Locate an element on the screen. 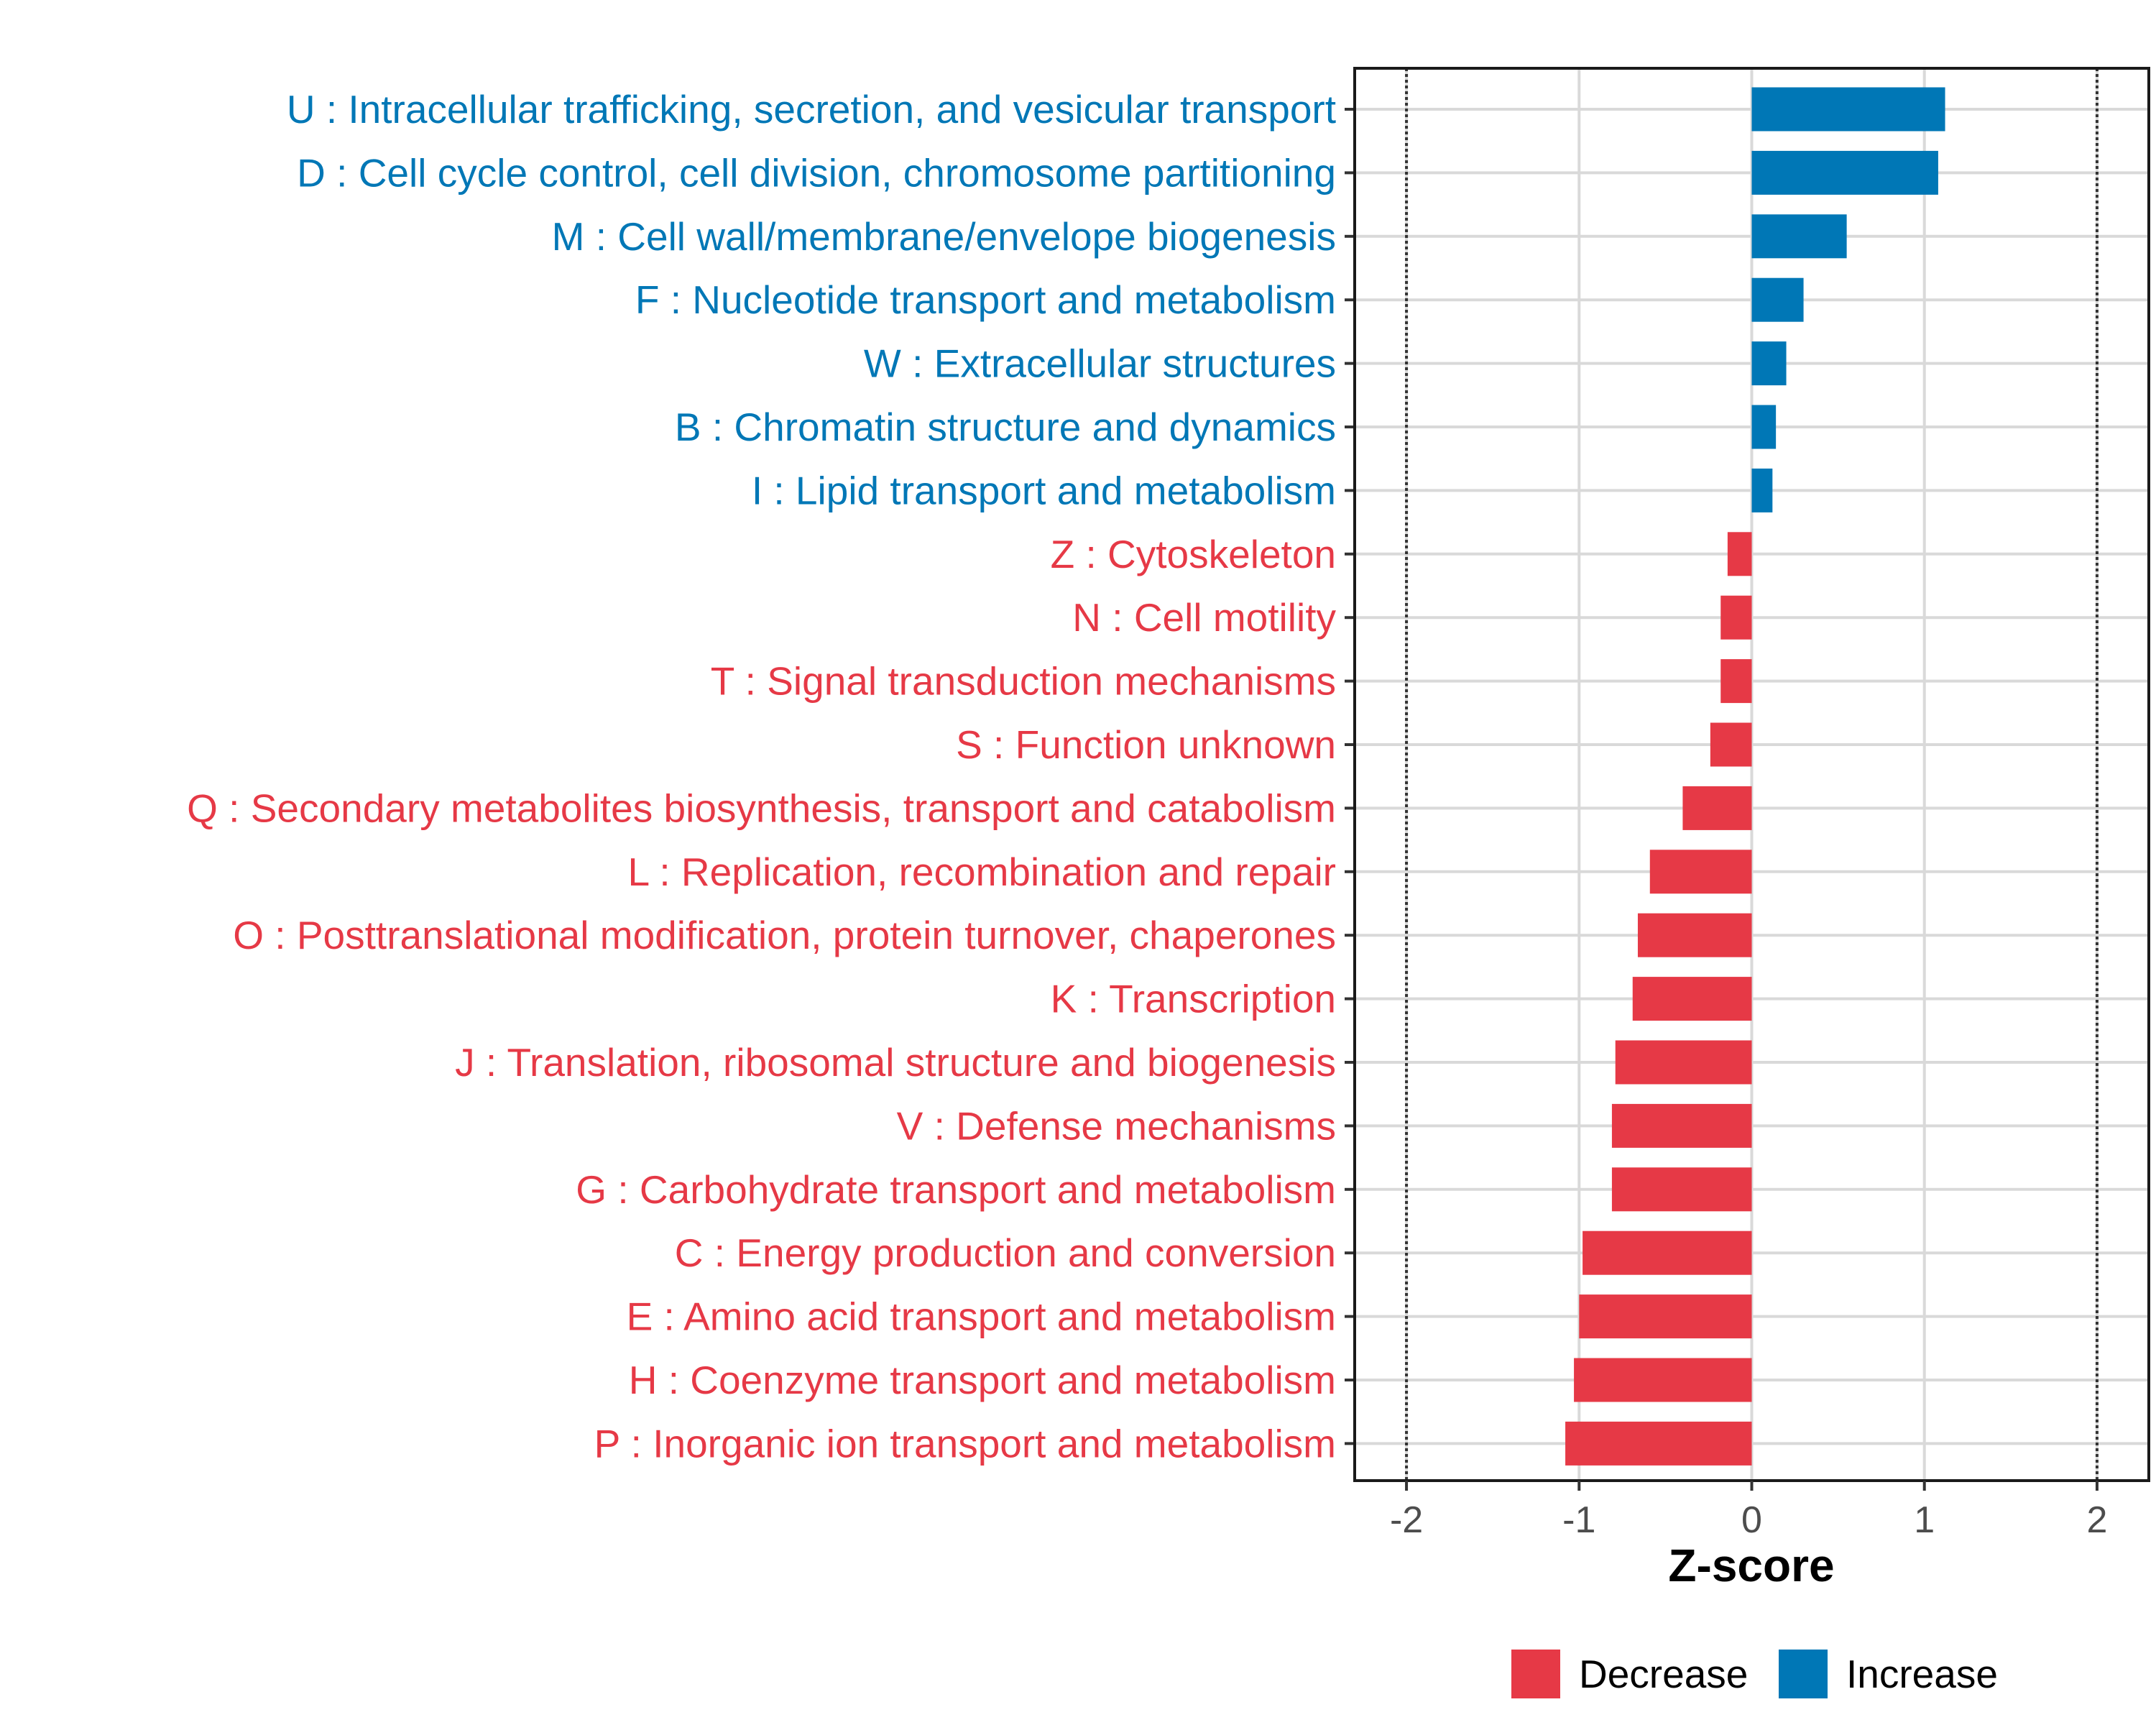 The image size is (2156, 1725). bar-layer is located at coordinates (1755, 776).